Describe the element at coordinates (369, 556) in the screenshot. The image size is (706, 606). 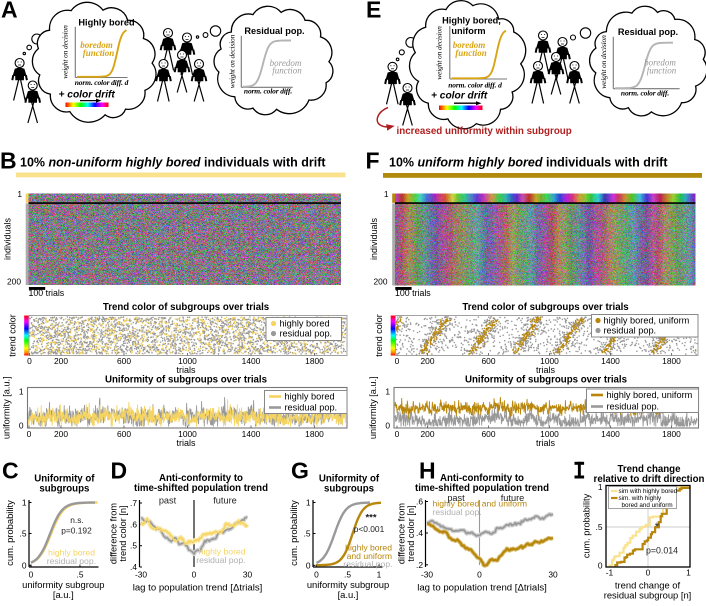
I see `svg-text: and uniform` at that location.